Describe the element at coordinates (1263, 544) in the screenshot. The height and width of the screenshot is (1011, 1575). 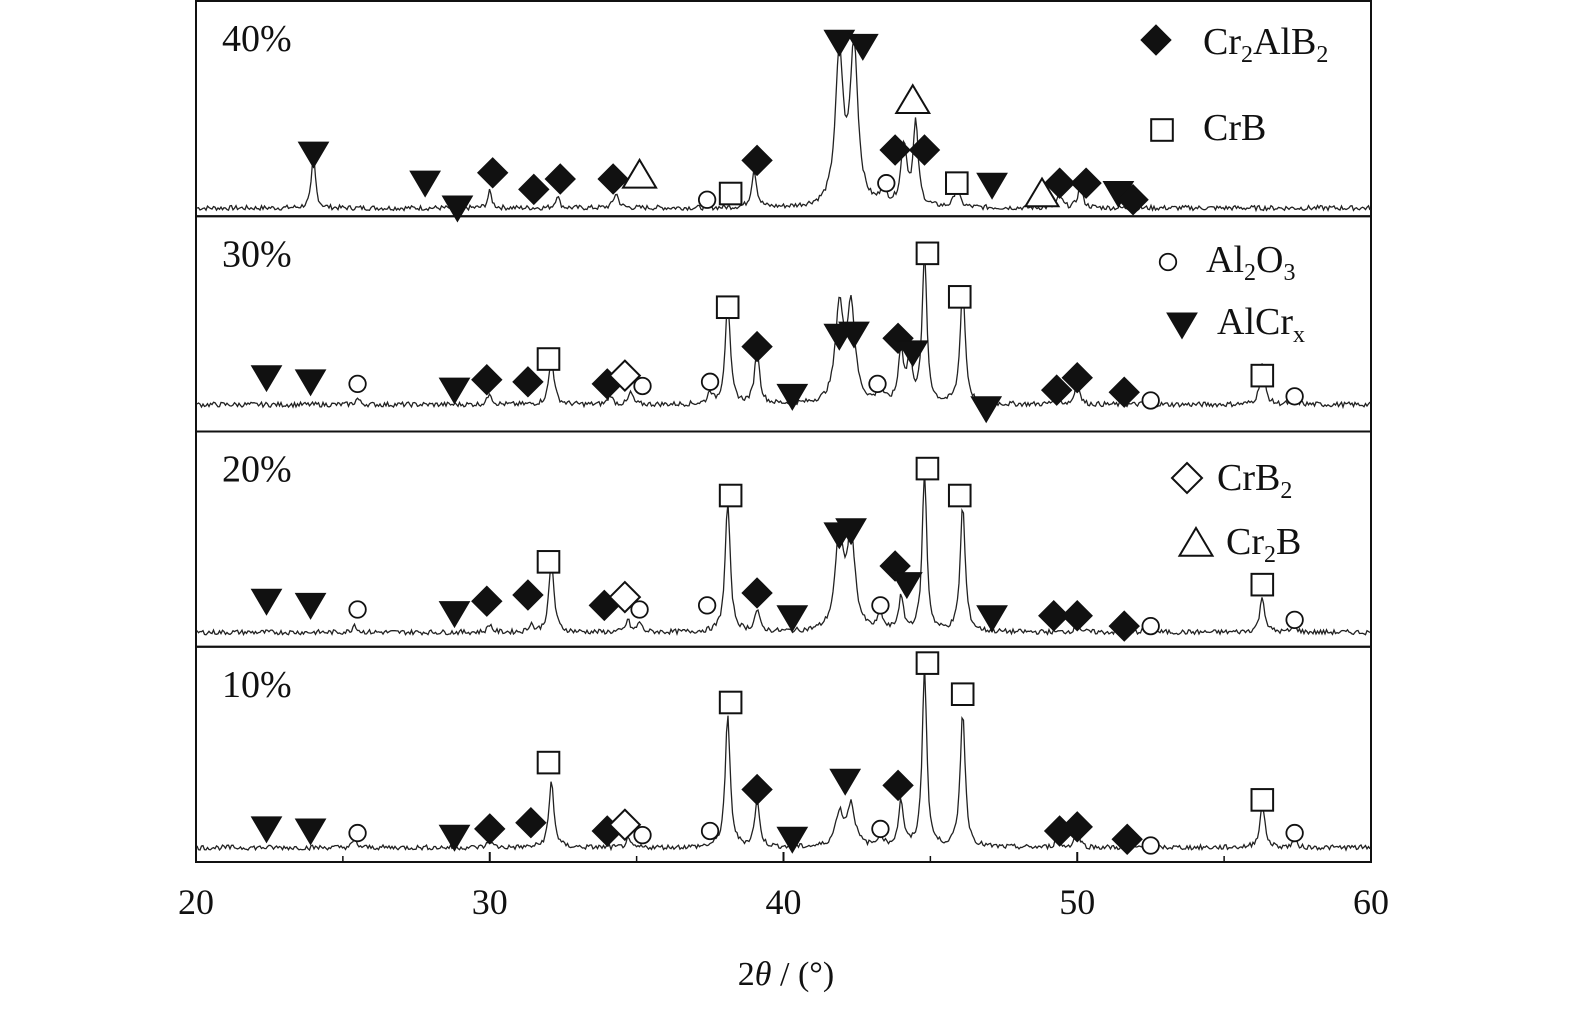
I see `legend-label: Cr2B` at that location.